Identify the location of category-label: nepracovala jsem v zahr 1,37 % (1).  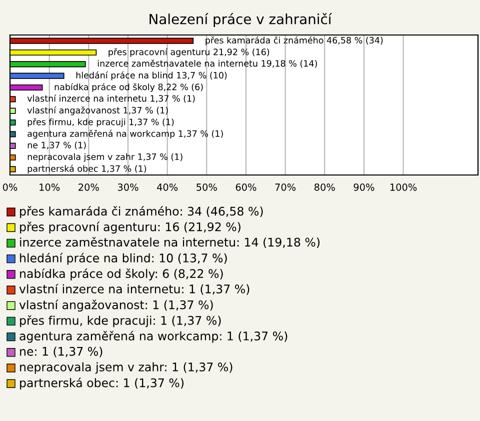
(105, 157).